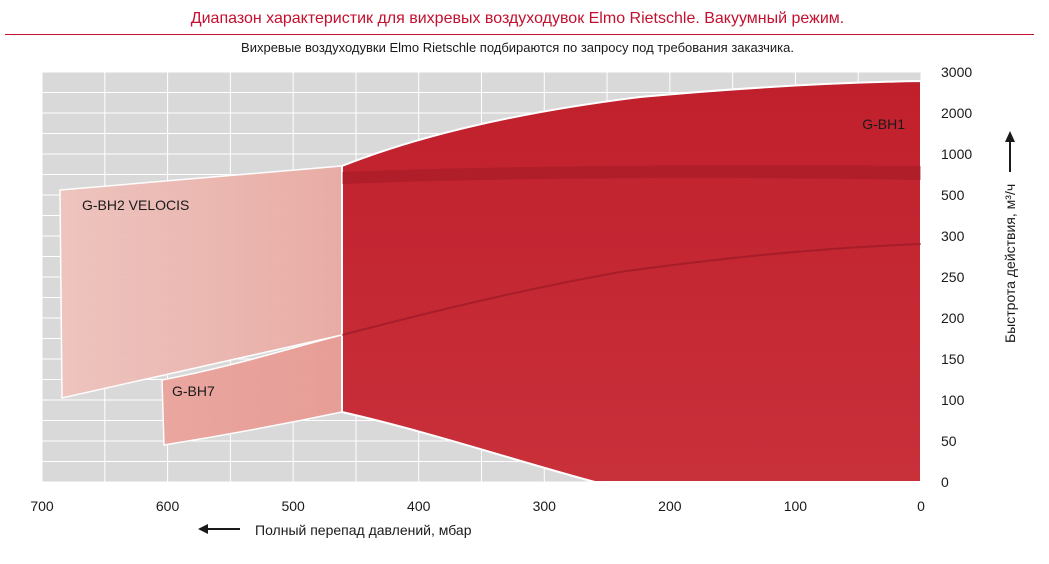 The width and height of the screenshot is (1049, 564). Describe the element at coordinates (953, 318) in the screenshot. I see `y-tick-label: 200` at that location.